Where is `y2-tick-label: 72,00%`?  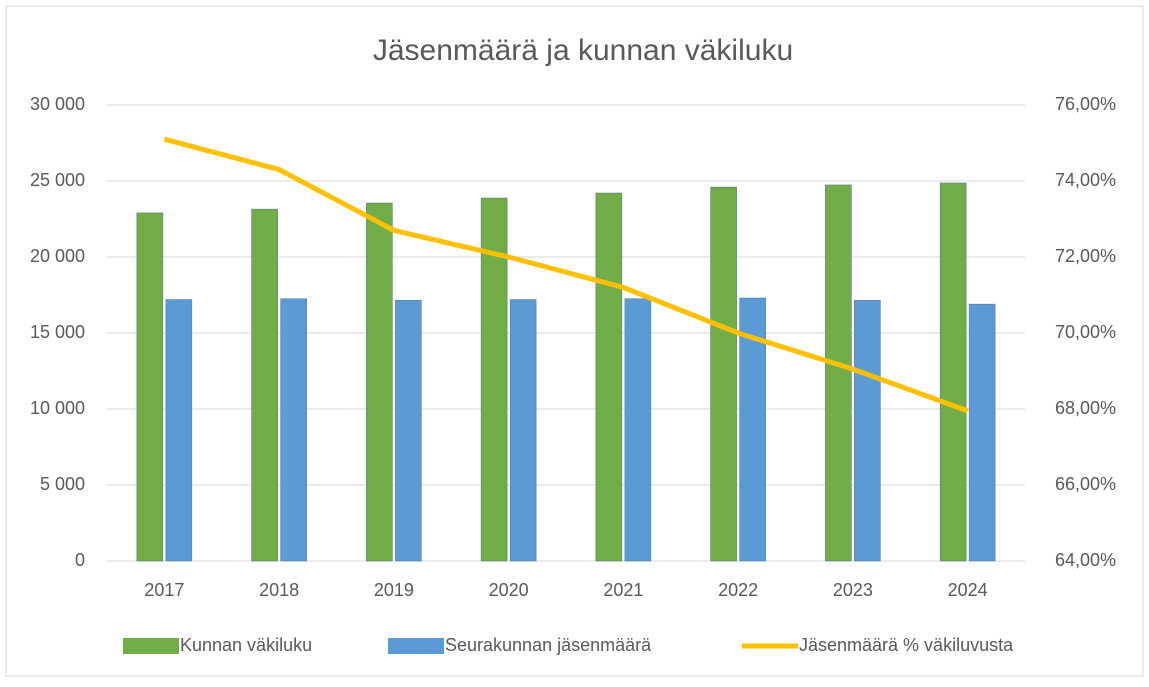
y2-tick-label: 72,00% is located at coordinates (1085, 256).